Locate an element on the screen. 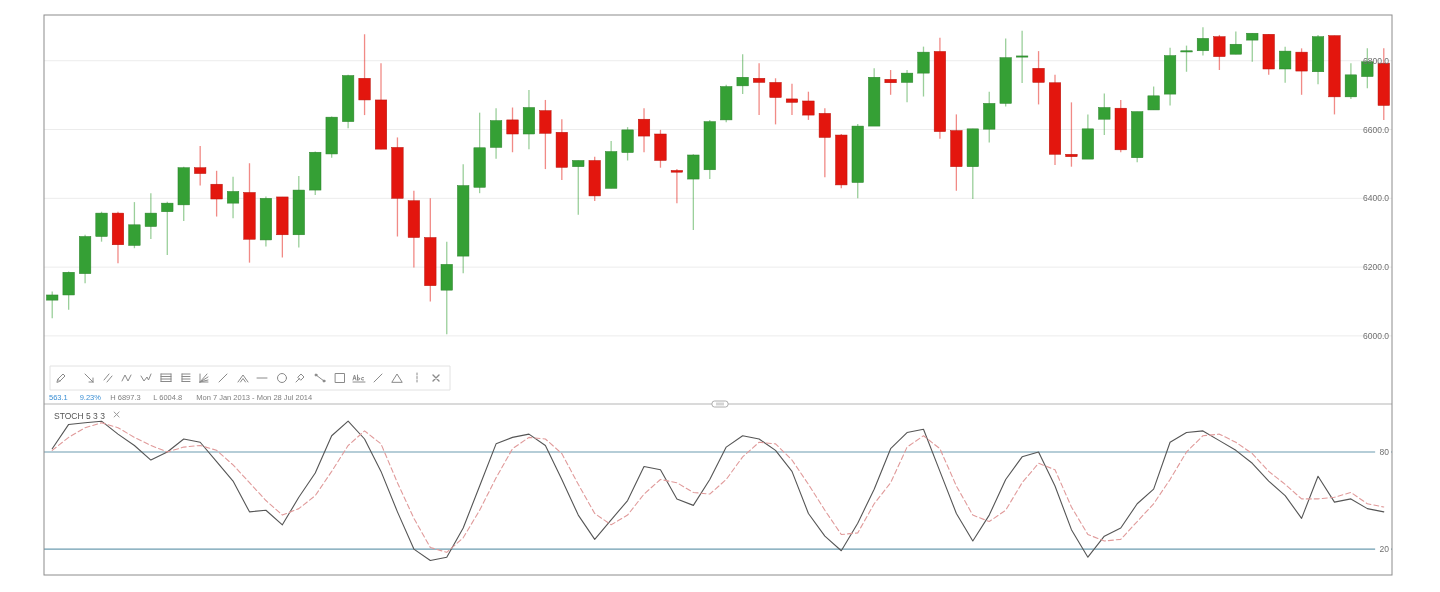  y-tick-label: 6600.0 is located at coordinates (1376, 129).